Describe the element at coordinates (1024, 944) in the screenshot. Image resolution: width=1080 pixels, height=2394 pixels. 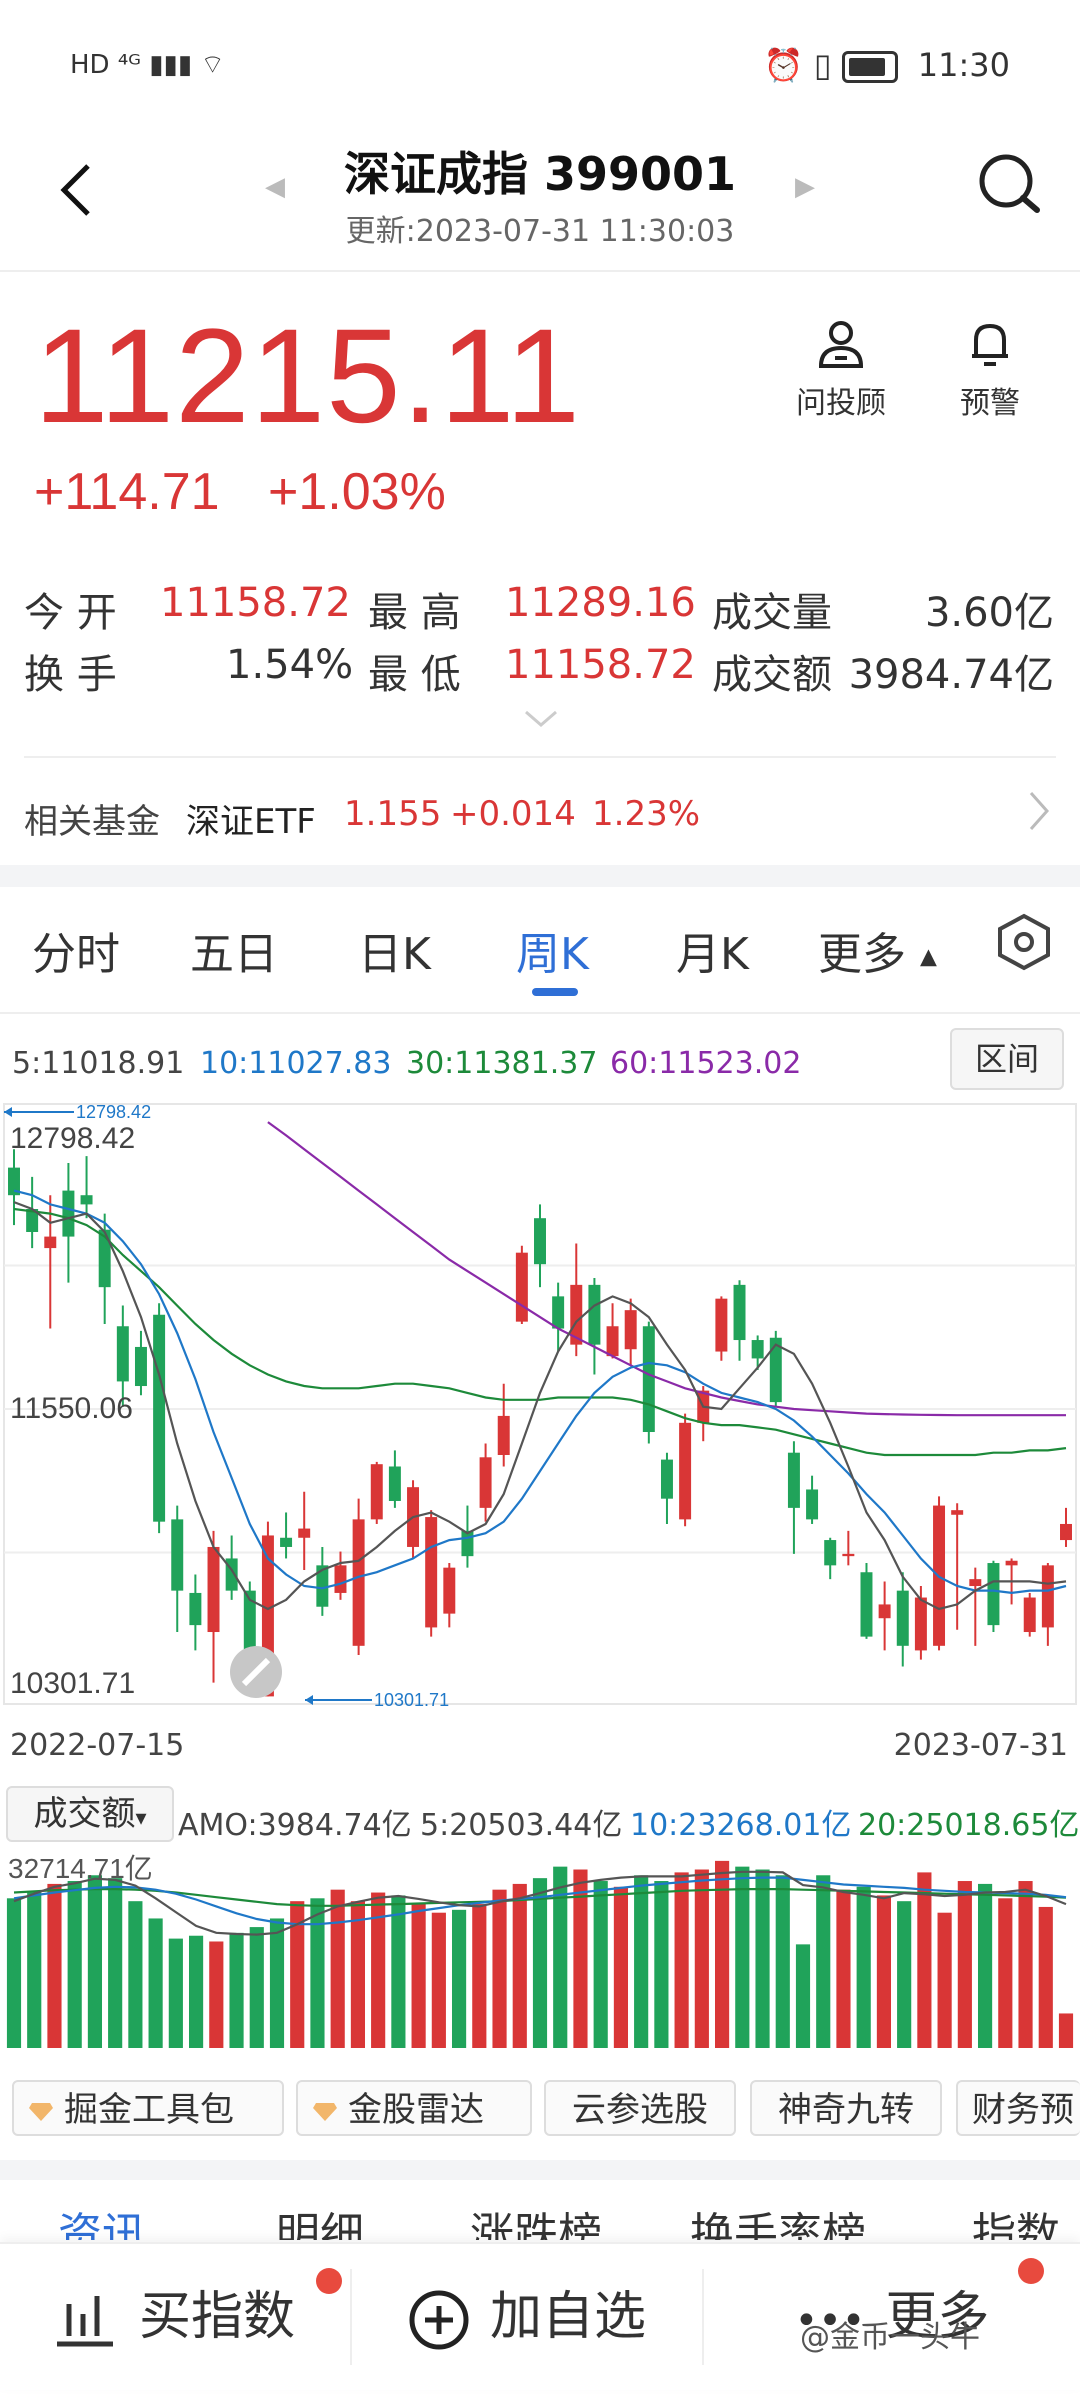
I see `settings-hexagon-icon` at that location.